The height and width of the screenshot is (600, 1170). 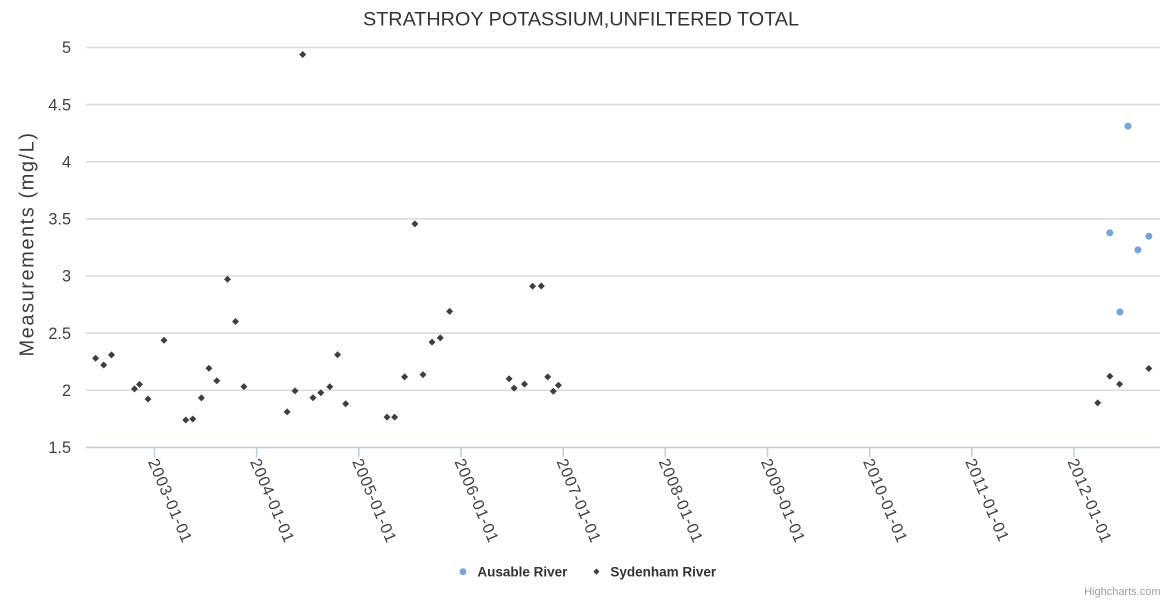 I want to click on svg-text: Highcharts.com, so click(x=1122, y=592).